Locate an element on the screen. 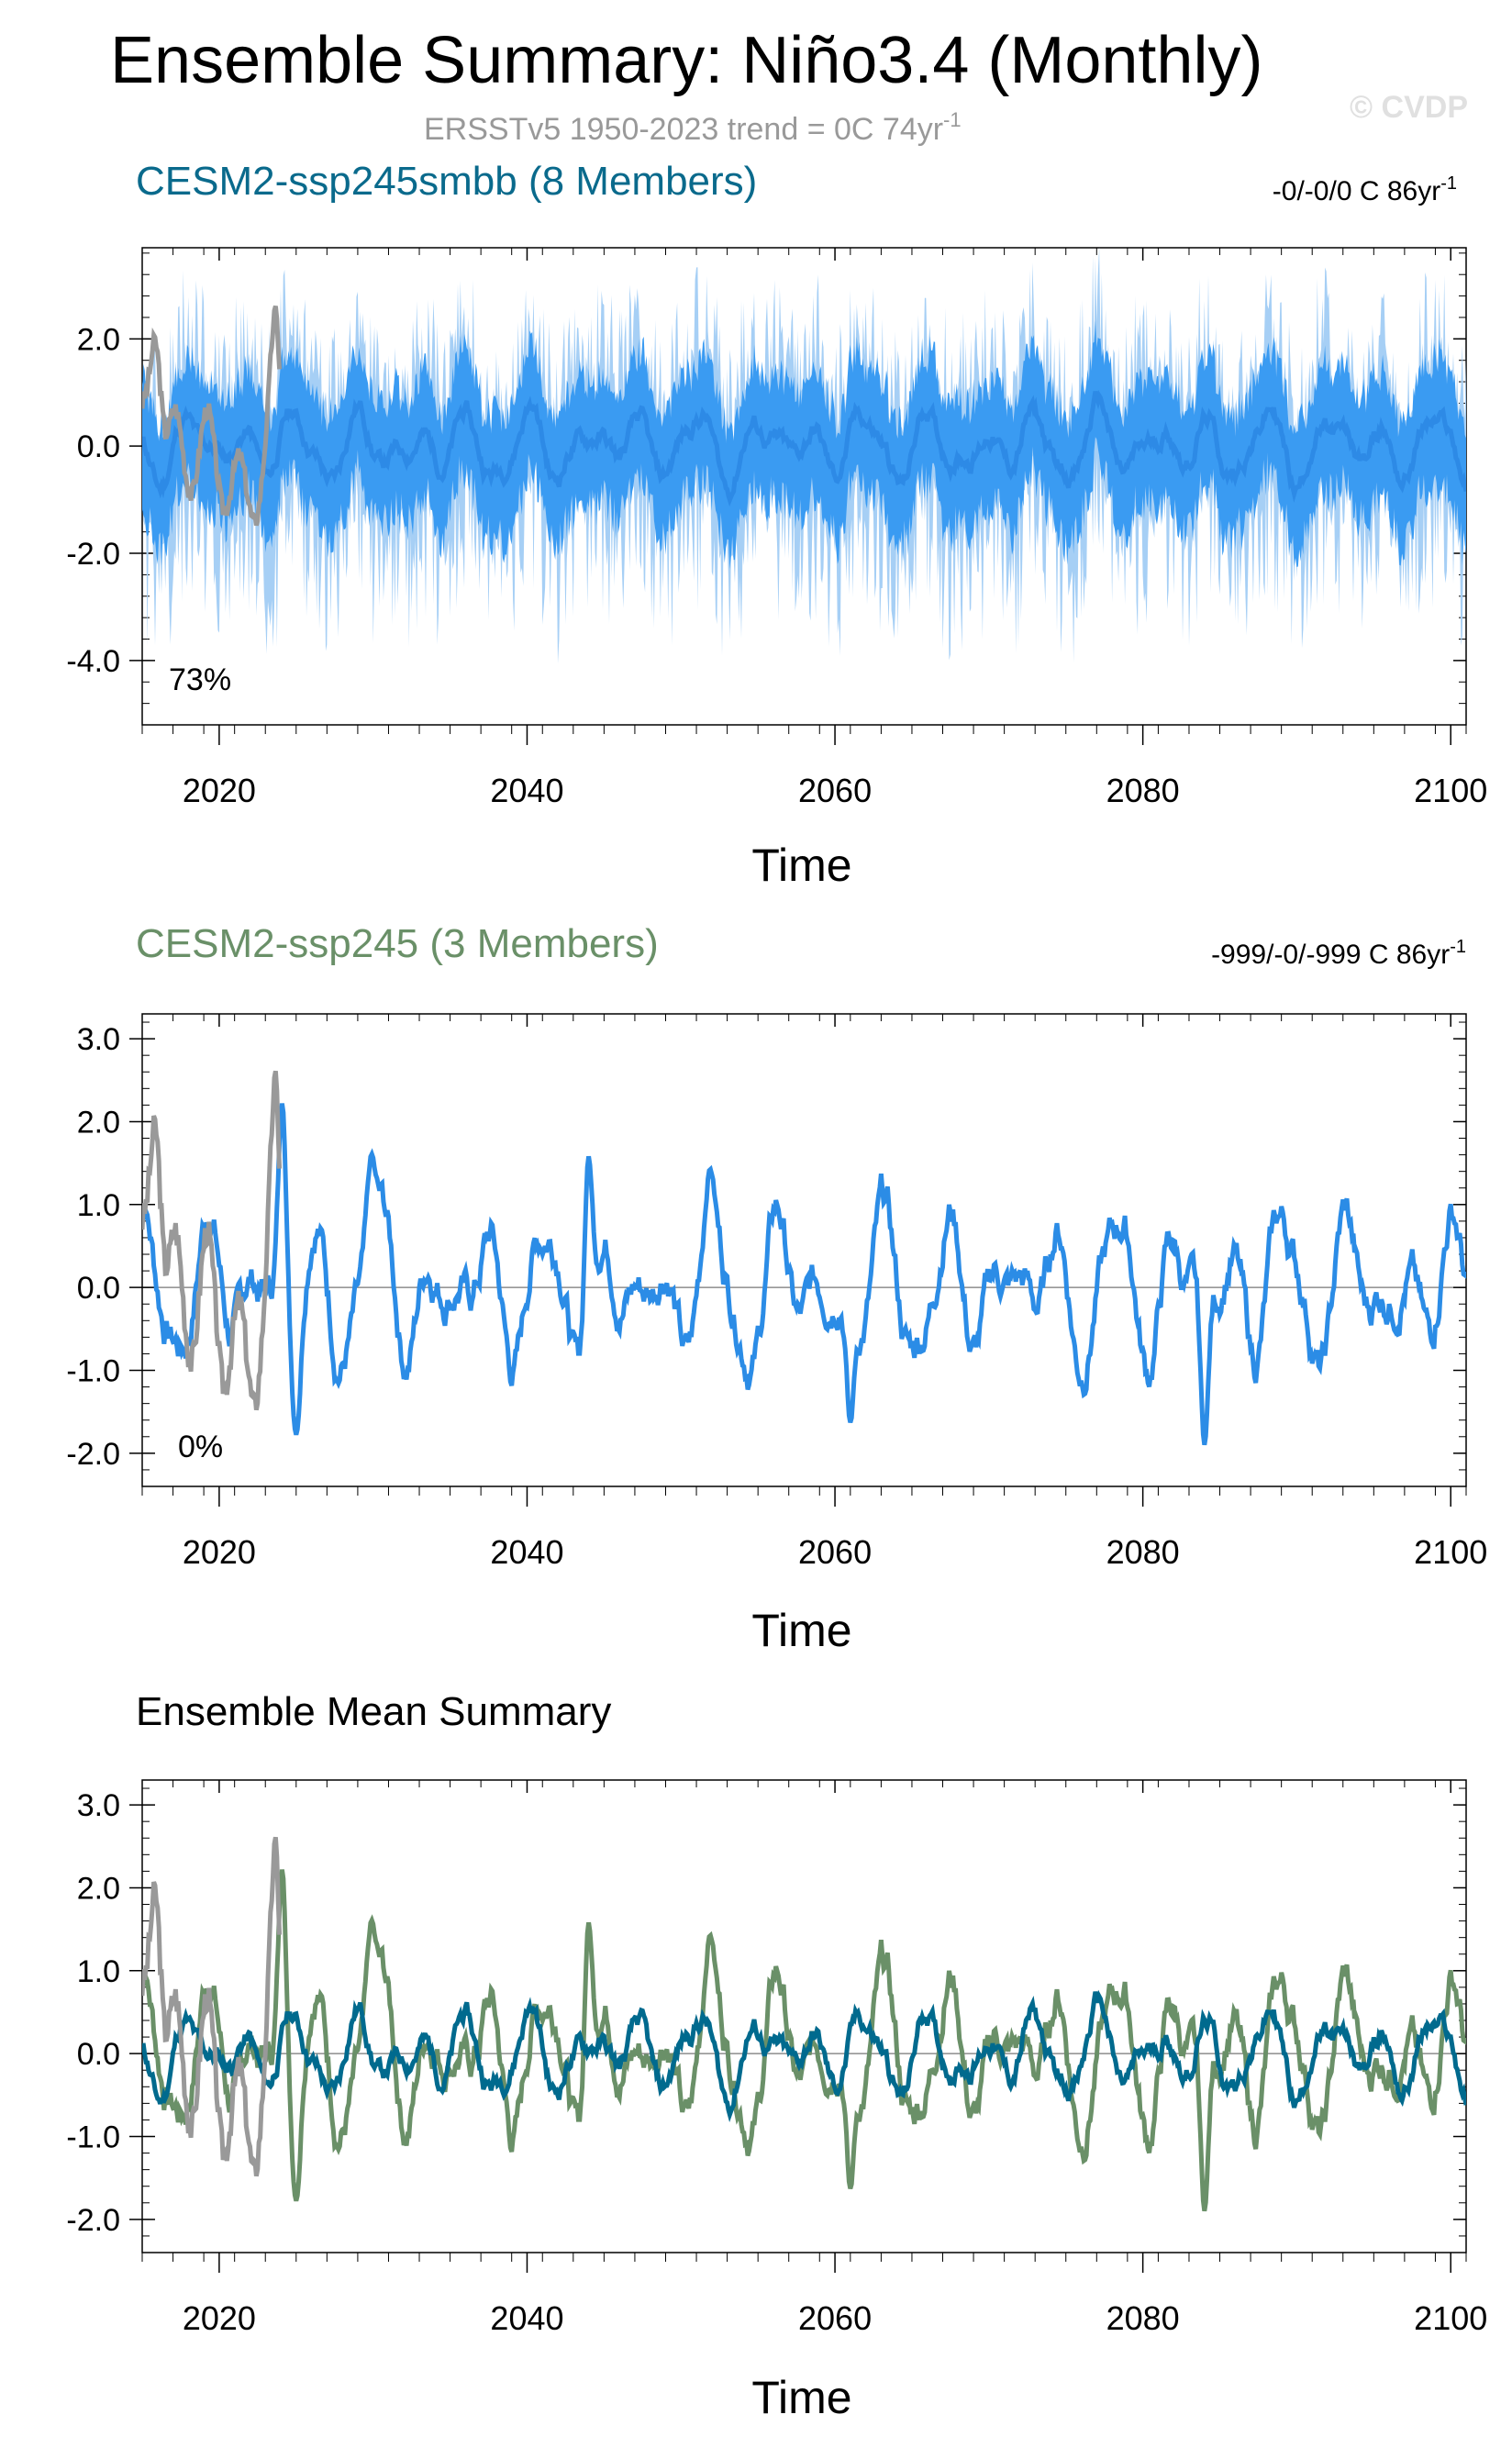  figure-title: Ensemble Summary: Niño3.4 (Monthly) is located at coordinates (686, 60).